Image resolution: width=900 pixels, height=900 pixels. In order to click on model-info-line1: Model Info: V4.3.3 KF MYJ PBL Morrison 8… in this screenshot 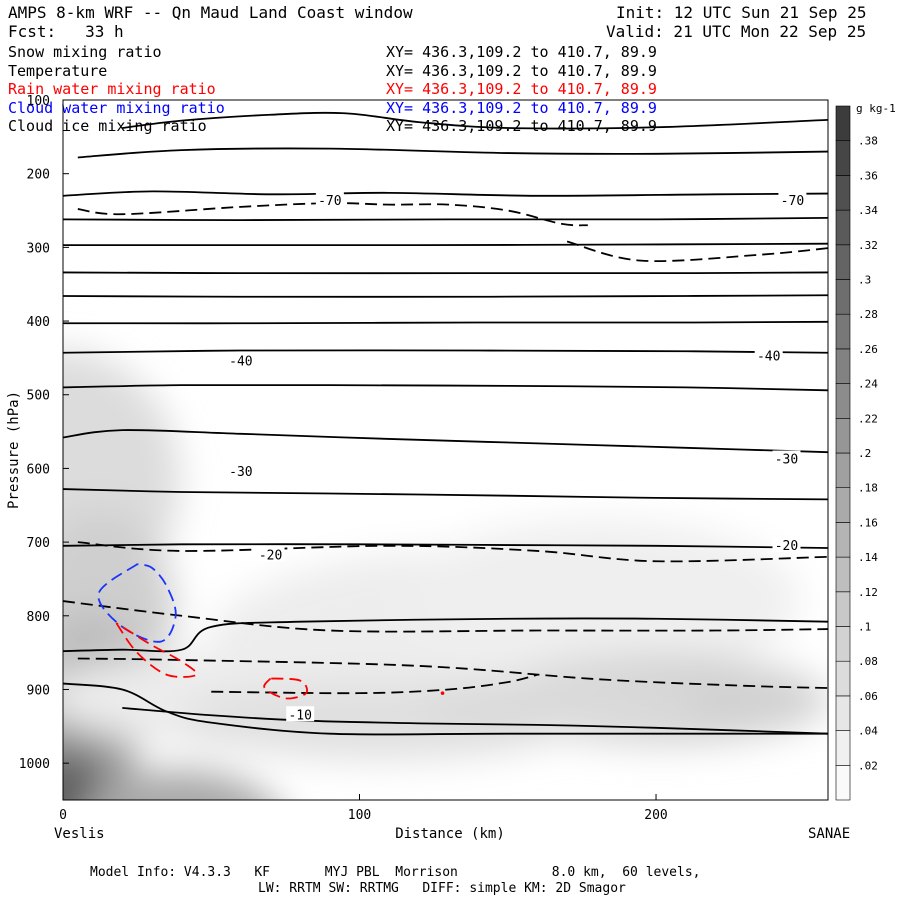, I will do `click(395, 872)`.